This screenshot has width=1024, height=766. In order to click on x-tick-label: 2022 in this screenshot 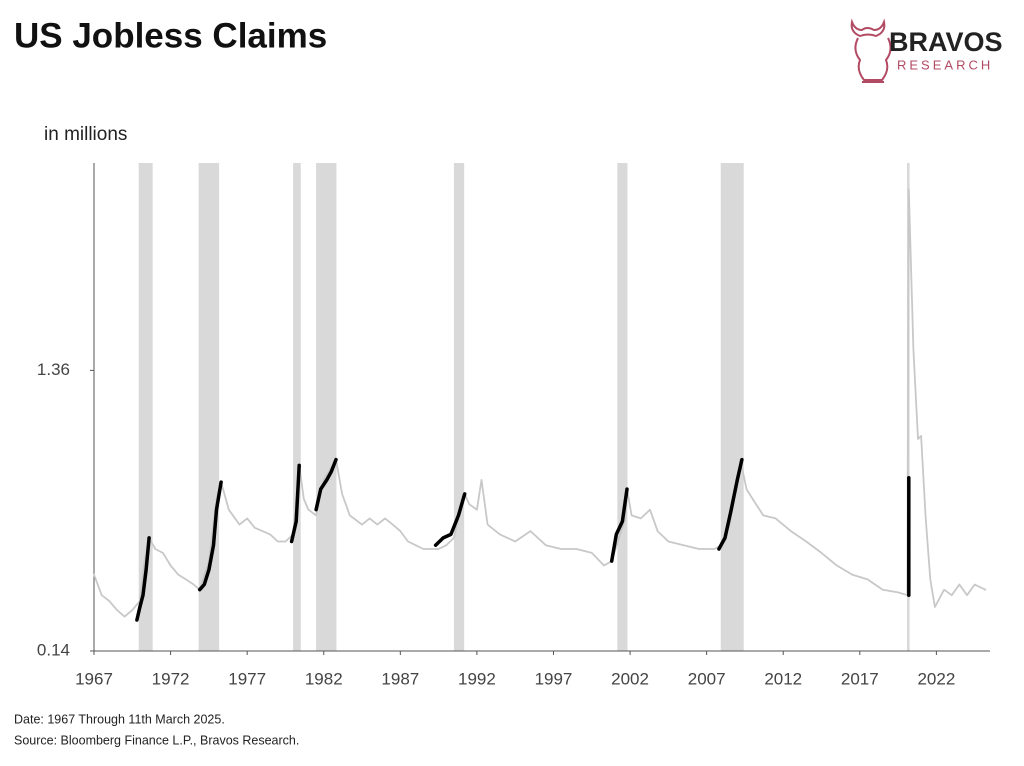, I will do `click(936, 678)`.